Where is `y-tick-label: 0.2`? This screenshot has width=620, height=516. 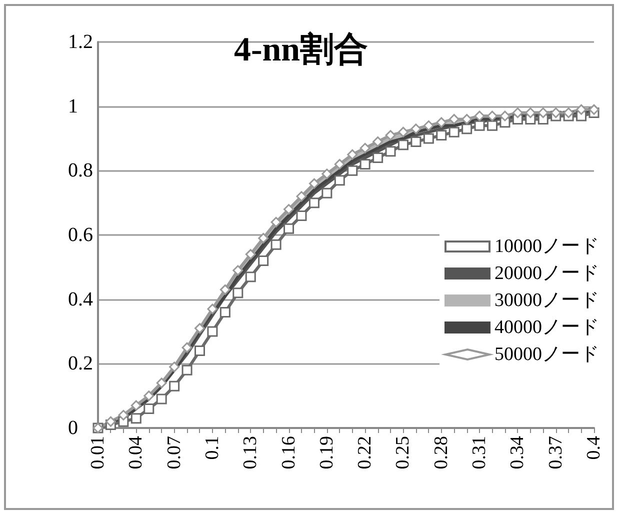 y-tick-label: 0.2 is located at coordinates (80, 363).